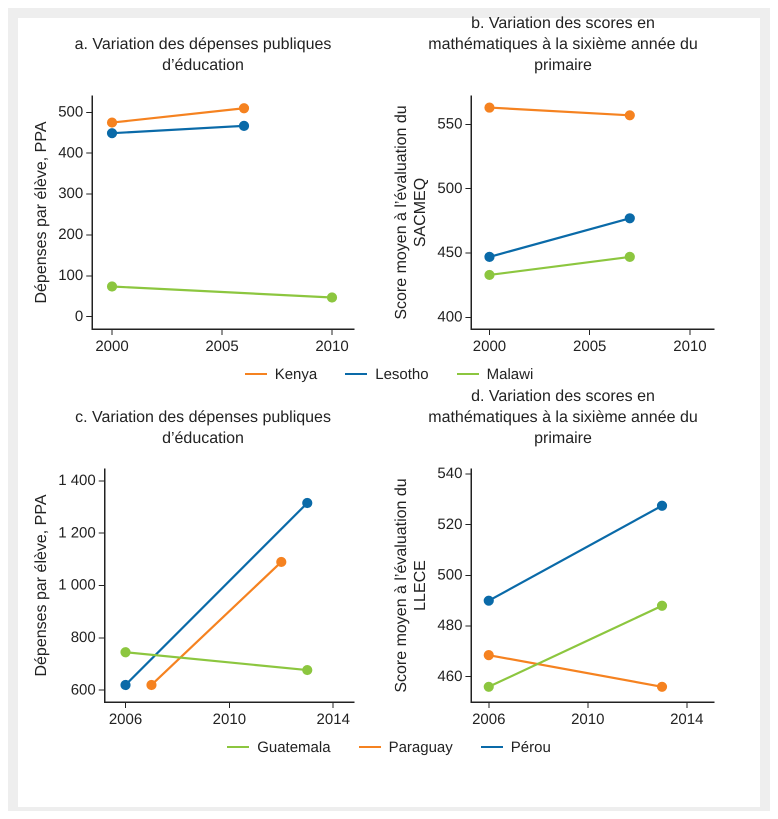 This screenshot has height=819, width=778. I want to click on chart-title: b. Variation des scores en mathématiques à la sixième année du primaire, so click(563, 45).